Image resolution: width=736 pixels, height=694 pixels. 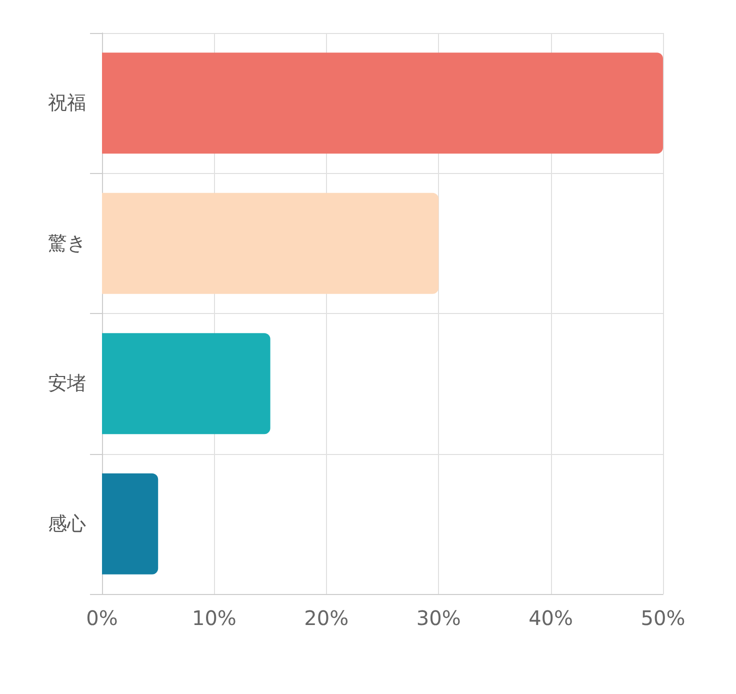 What do you see at coordinates (551, 618) in the screenshot?
I see `x-tick-label: 40%` at bounding box center [551, 618].